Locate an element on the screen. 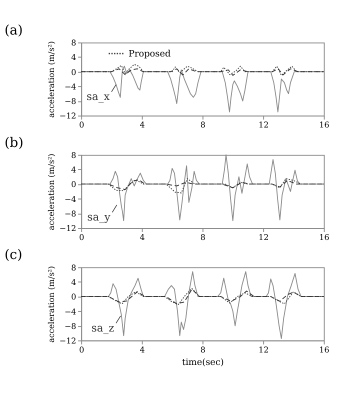 This screenshot has height=398, width=339. annotation: sa_z is located at coordinates (103, 327).